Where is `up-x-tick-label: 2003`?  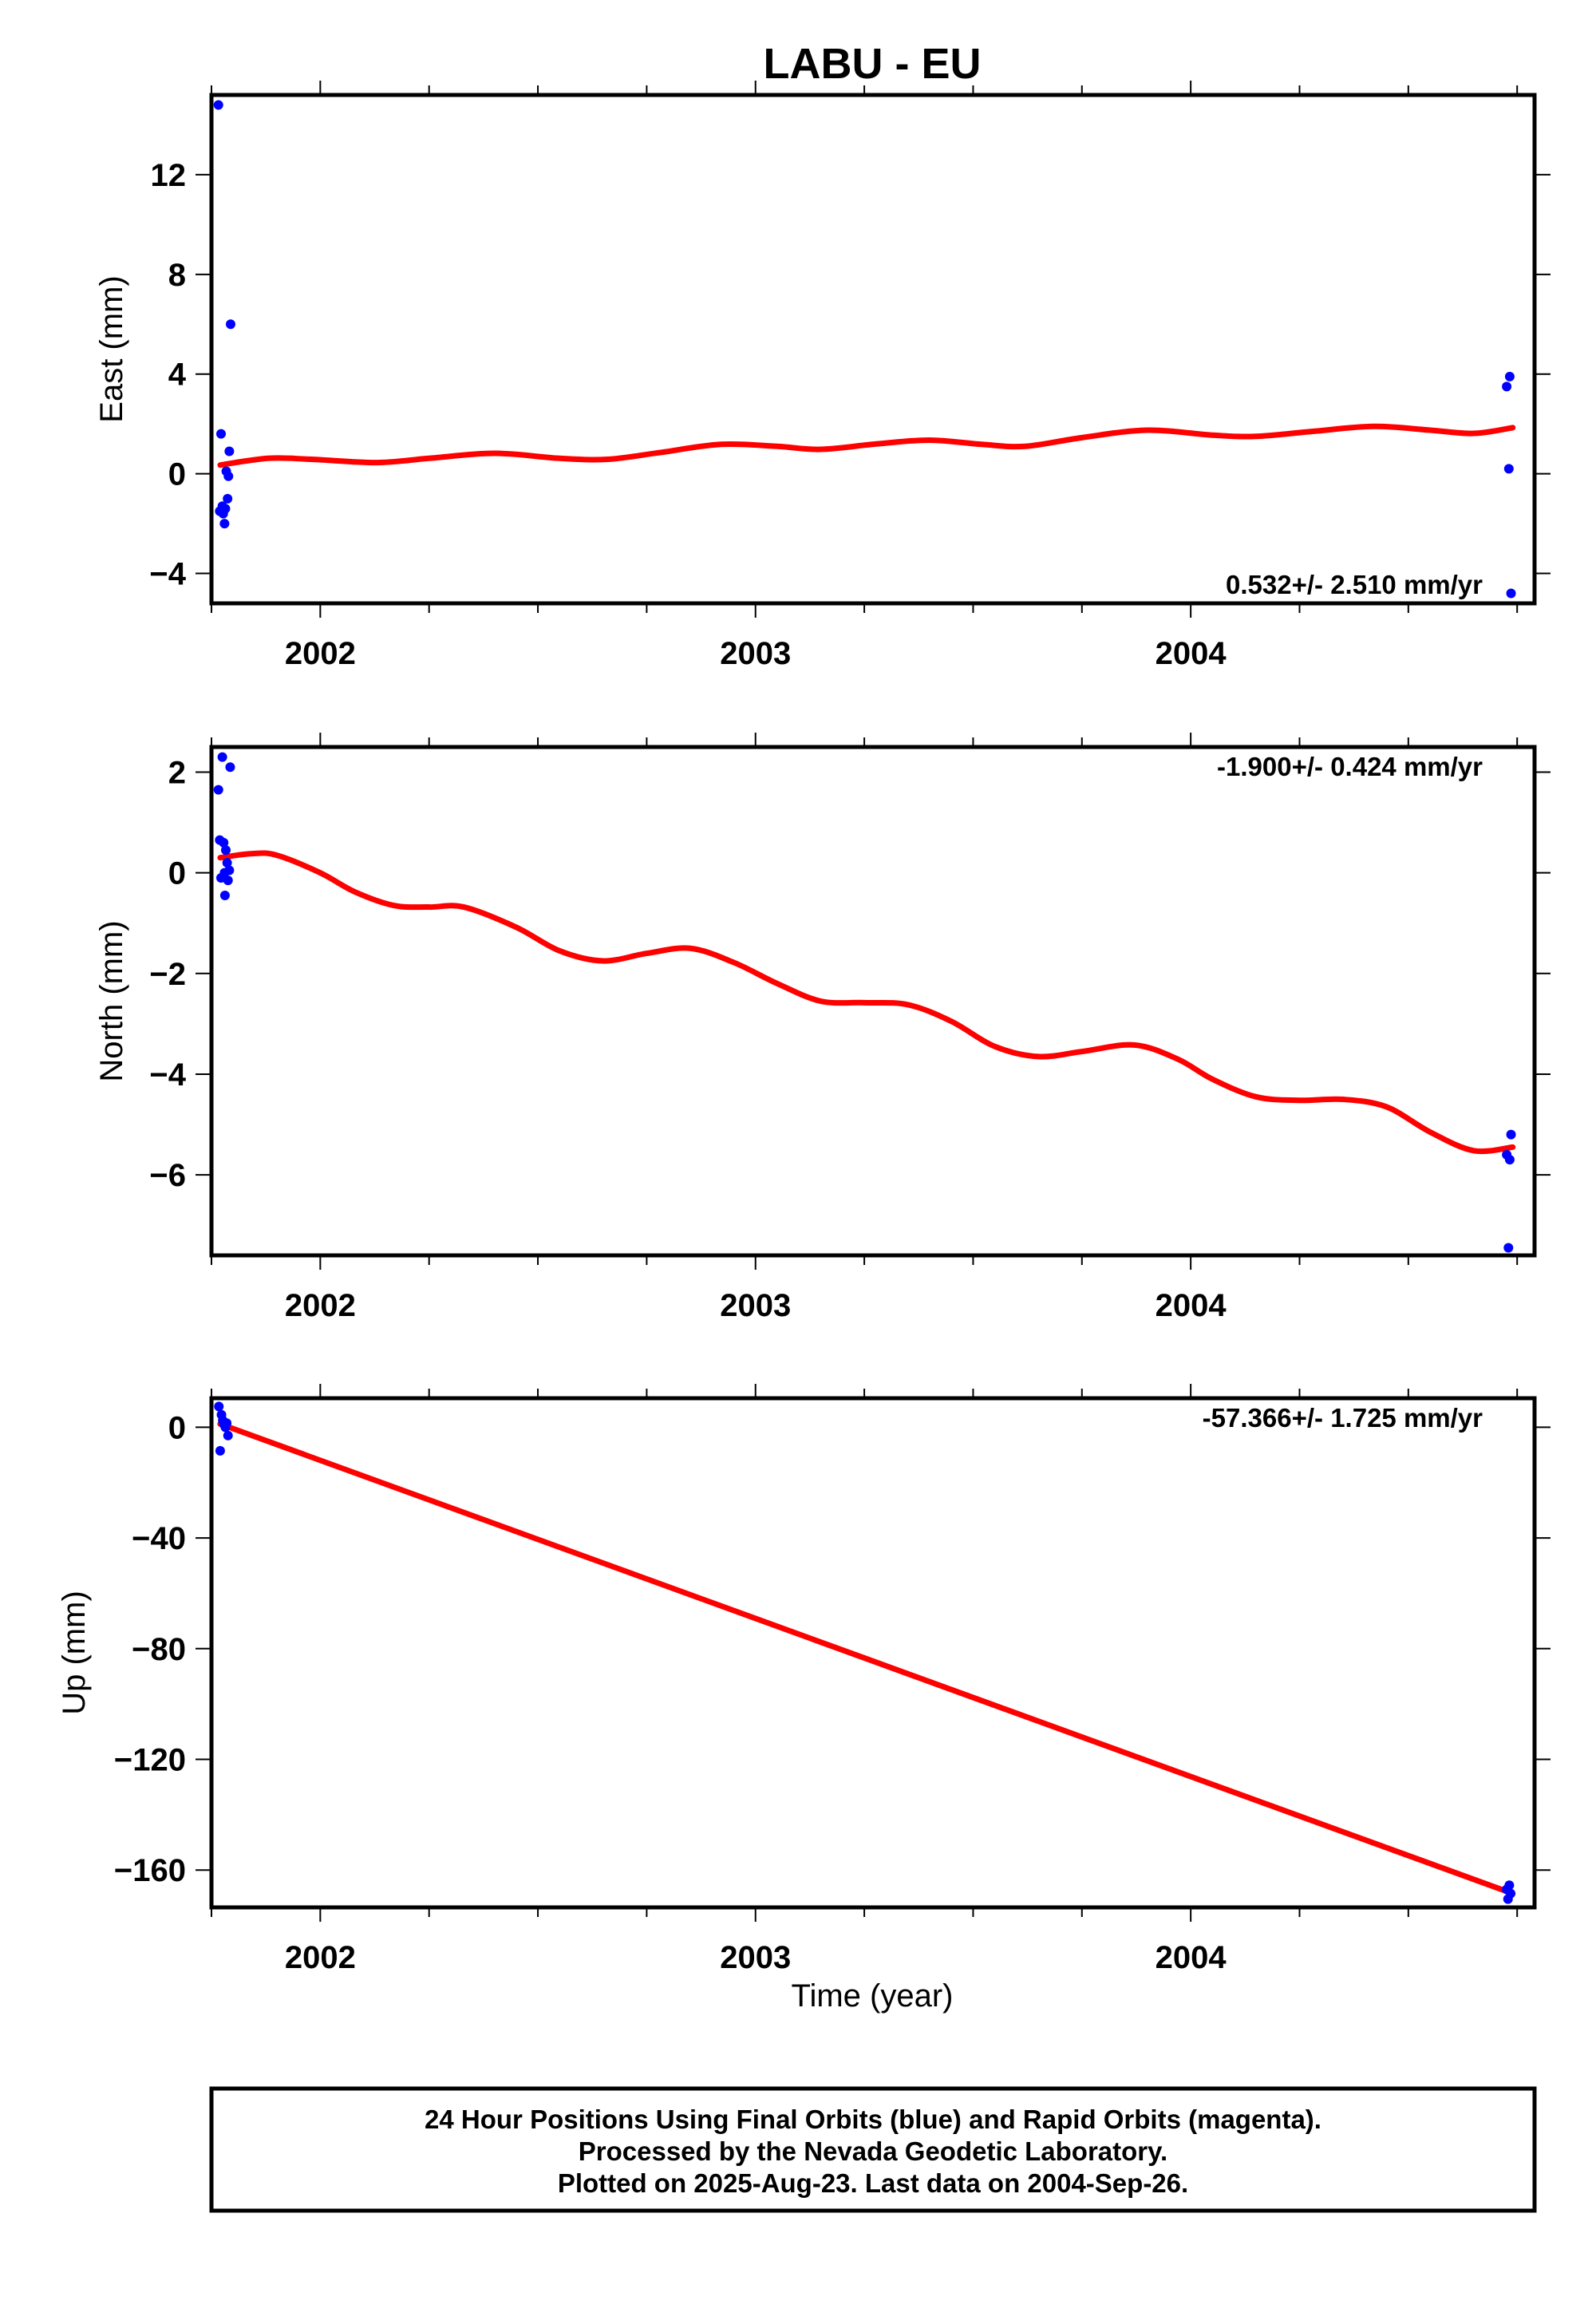
up-x-tick-label: 2003 is located at coordinates (755, 1957).